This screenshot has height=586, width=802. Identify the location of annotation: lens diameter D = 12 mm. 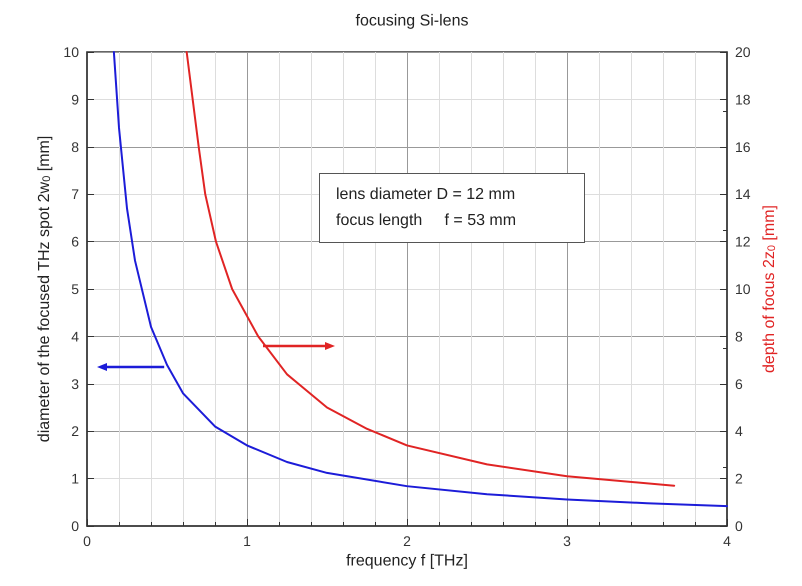
(426, 194).